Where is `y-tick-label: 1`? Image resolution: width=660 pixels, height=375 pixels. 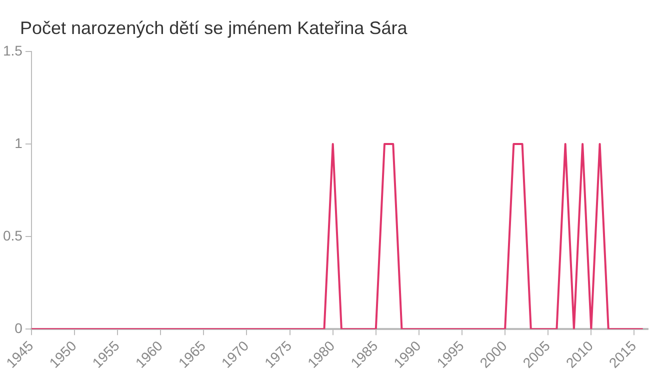 y-tick-label: 1 is located at coordinates (18, 142).